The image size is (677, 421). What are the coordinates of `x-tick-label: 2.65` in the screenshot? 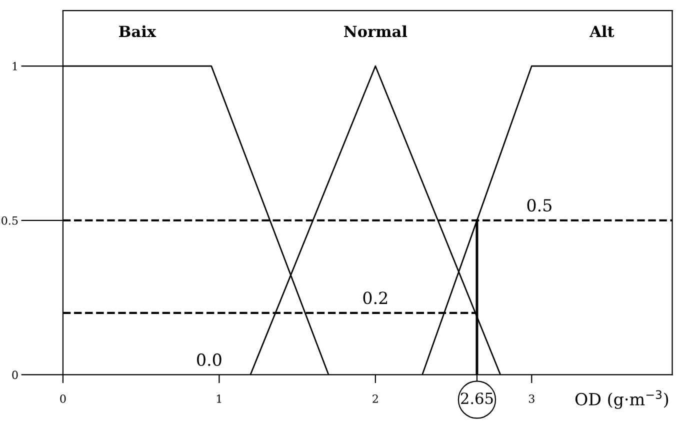 It's located at (477, 398).